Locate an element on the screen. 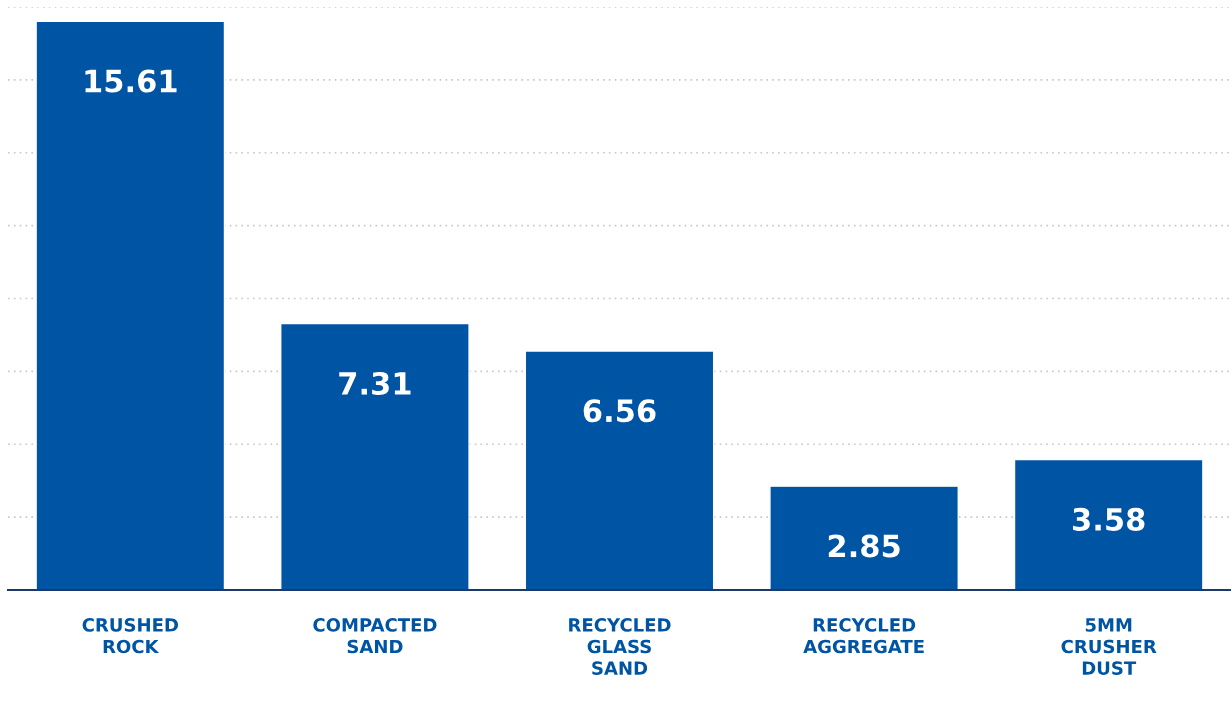 Image resolution: width=1231 pixels, height=702 pixels. x-tick-label: RECYCLED GLASS SAND is located at coordinates (620, 646).